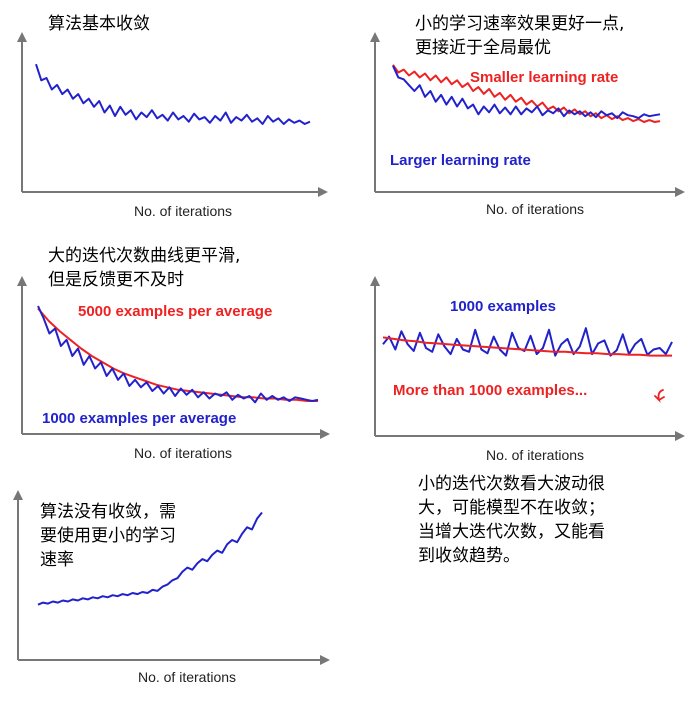  Describe the element at coordinates (172, 125) in the screenshot. I see `chart-1-svg: No. of iterations` at that location.